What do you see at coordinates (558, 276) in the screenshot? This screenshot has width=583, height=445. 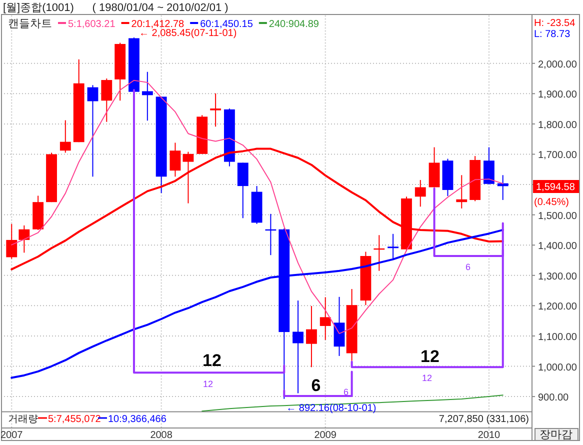 I see `y-tick-label: 1,300.00` at bounding box center [558, 276].